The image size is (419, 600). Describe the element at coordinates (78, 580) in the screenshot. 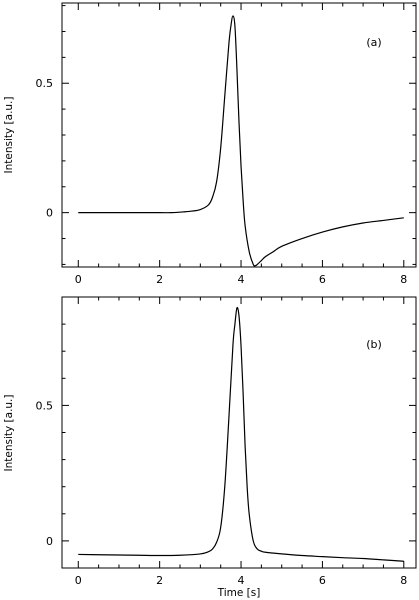

I see `x-tick-label-b-0: 0` at that location.